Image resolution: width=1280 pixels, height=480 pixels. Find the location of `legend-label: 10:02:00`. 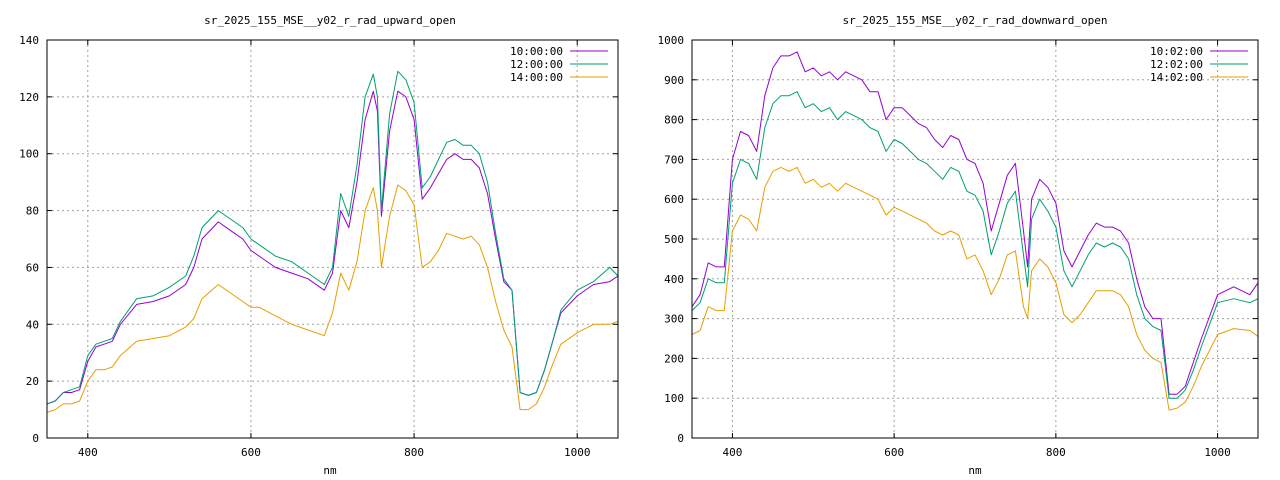

legend-label: 10:02:00 is located at coordinates (1176, 51).